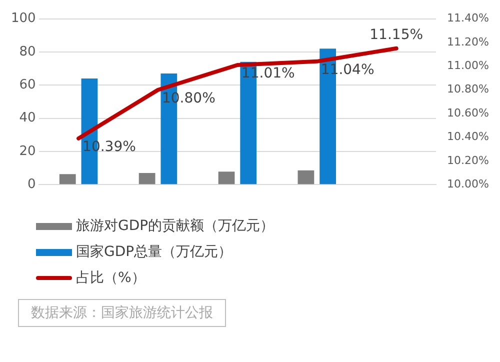 The height and width of the screenshot is (362, 500). Describe the element at coordinates (468, 65) in the screenshot. I see `y2-tick-label: 11.00%` at that location.